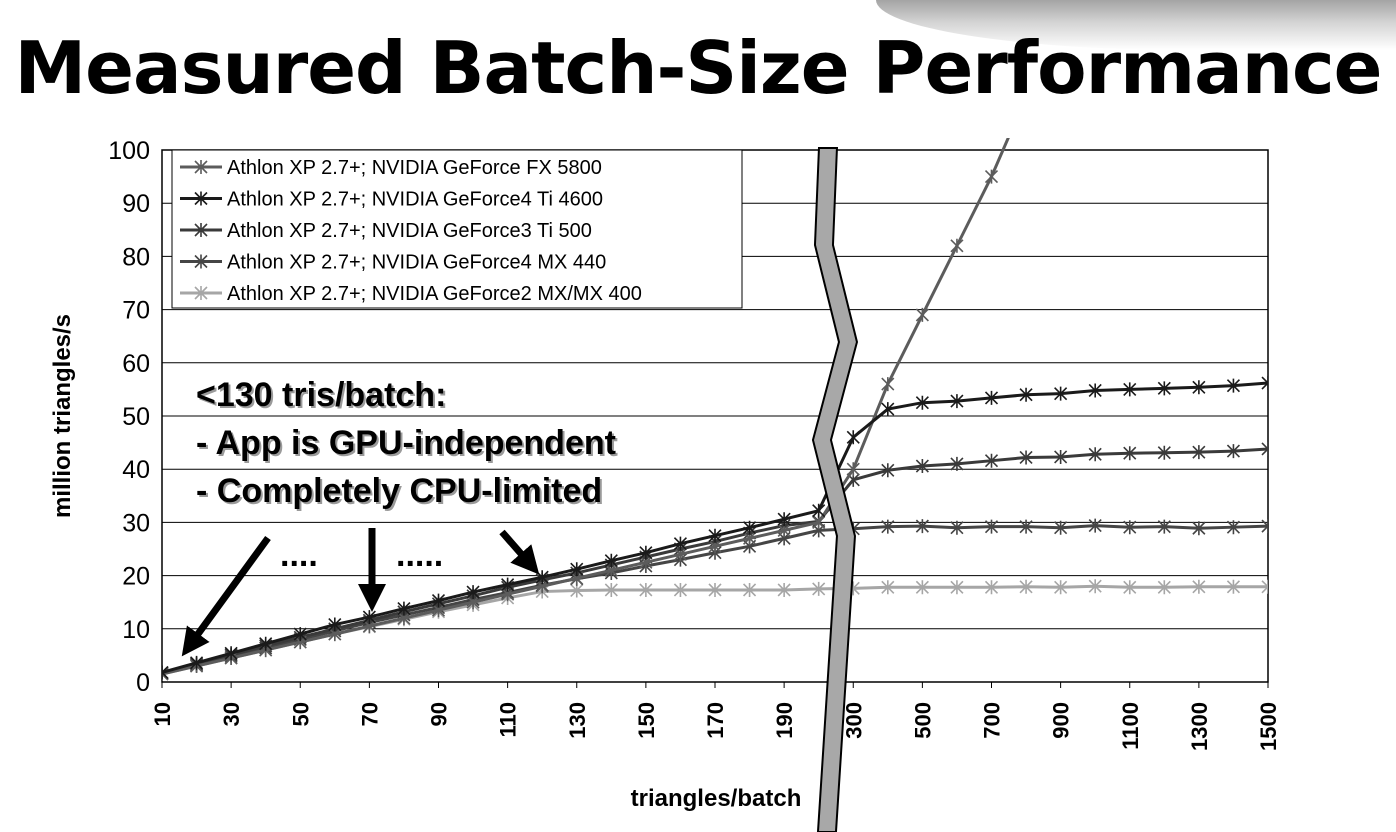 This screenshot has width=1396, height=832. What do you see at coordinates (369, 714) in the screenshot?
I see `x-tick-label: 70` at bounding box center [369, 714].